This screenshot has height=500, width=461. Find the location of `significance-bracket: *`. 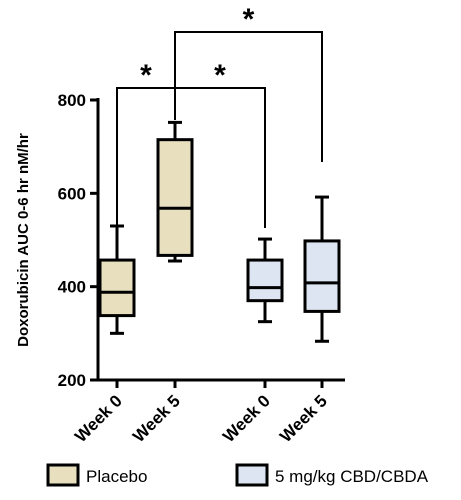

significance-bracket: * is located at coordinates (248, 82).